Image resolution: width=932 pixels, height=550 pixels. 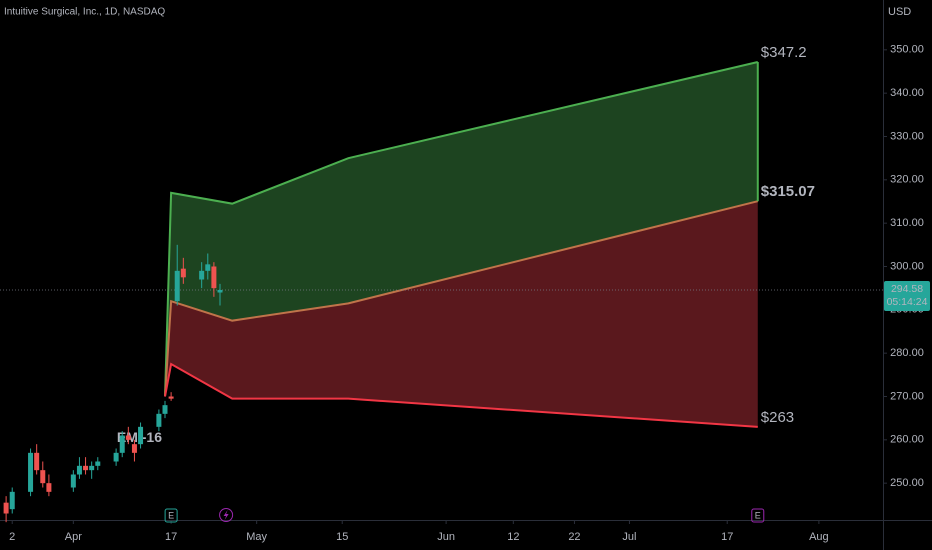 What do you see at coordinates (899, 12) in the screenshot?
I see `y-axis-label: USD` at bounding box center [899, 12].